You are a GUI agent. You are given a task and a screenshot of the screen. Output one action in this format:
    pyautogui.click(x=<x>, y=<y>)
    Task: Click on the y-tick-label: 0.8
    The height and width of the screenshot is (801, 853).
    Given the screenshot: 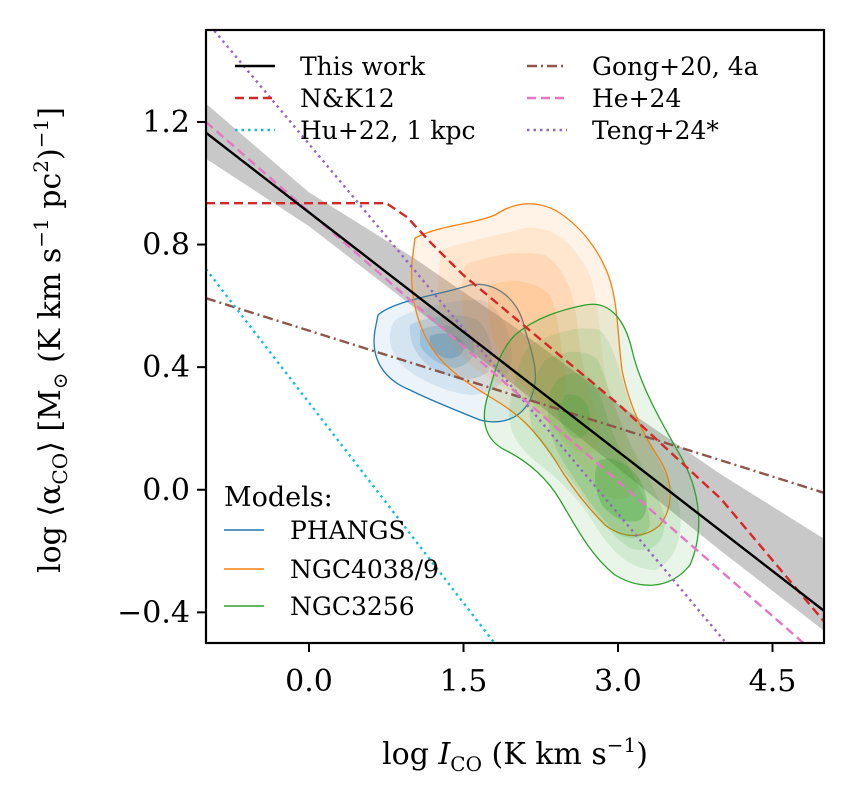 What is the action you would take?
    pyautogui.click(x=166, y=245)
    